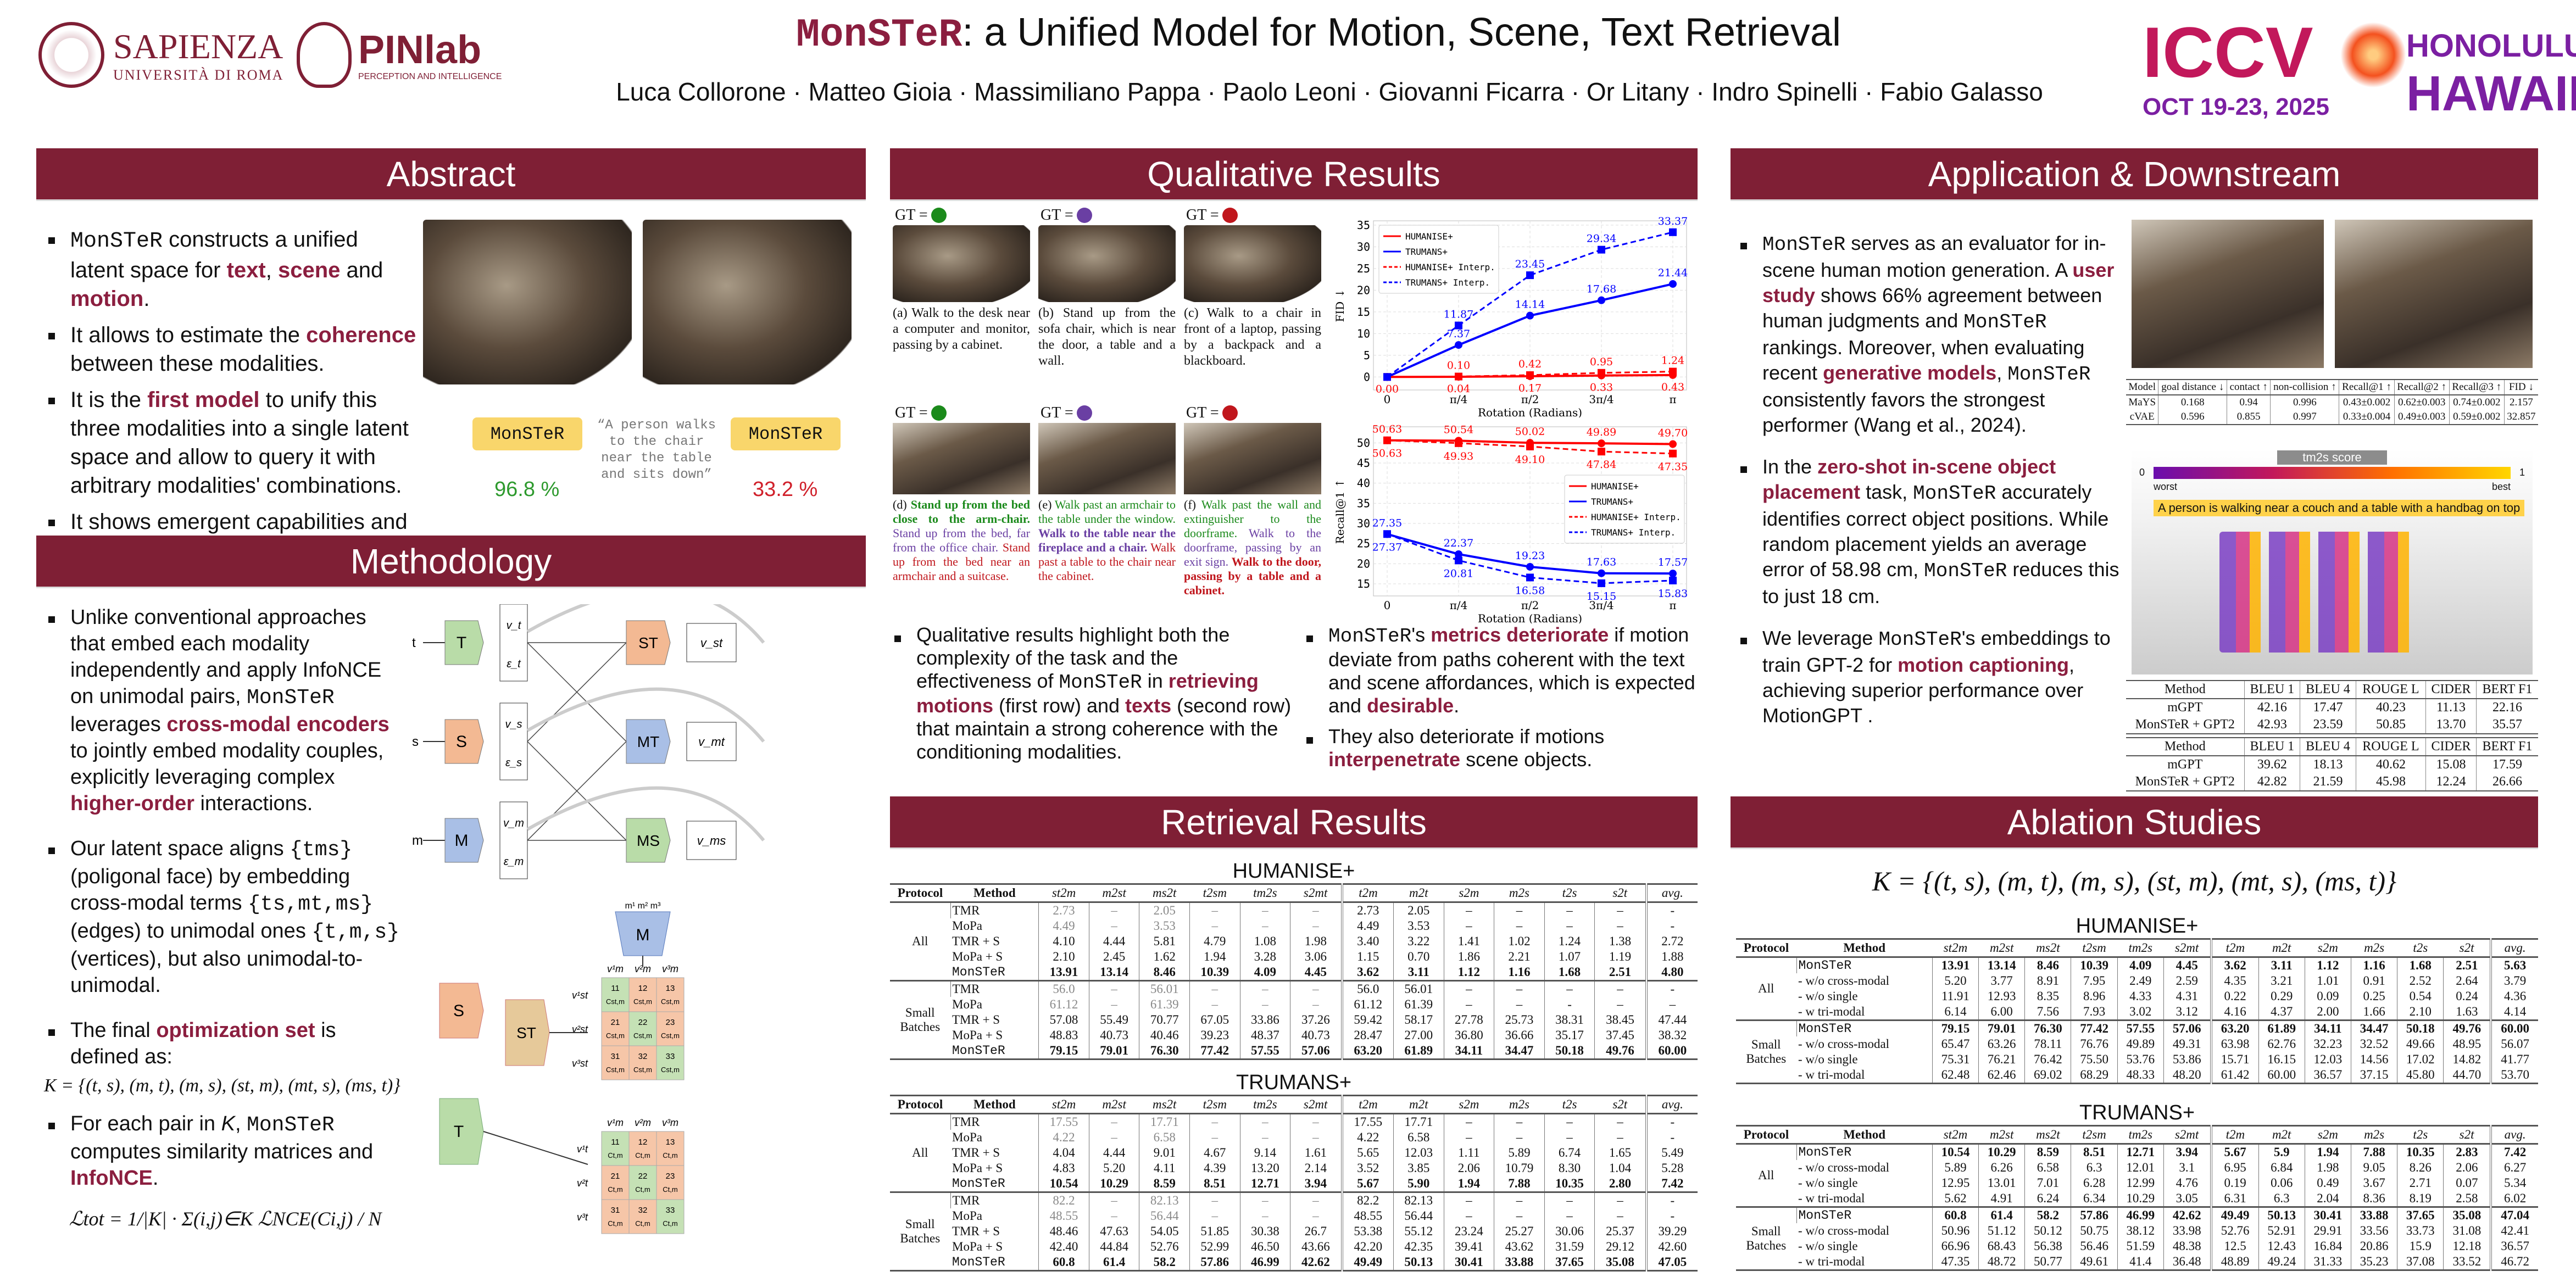  What do you see at coordinates (1419, 972) in the screenshot?
I see `value-cell: 3.11` at bounding box center [1419, 972].